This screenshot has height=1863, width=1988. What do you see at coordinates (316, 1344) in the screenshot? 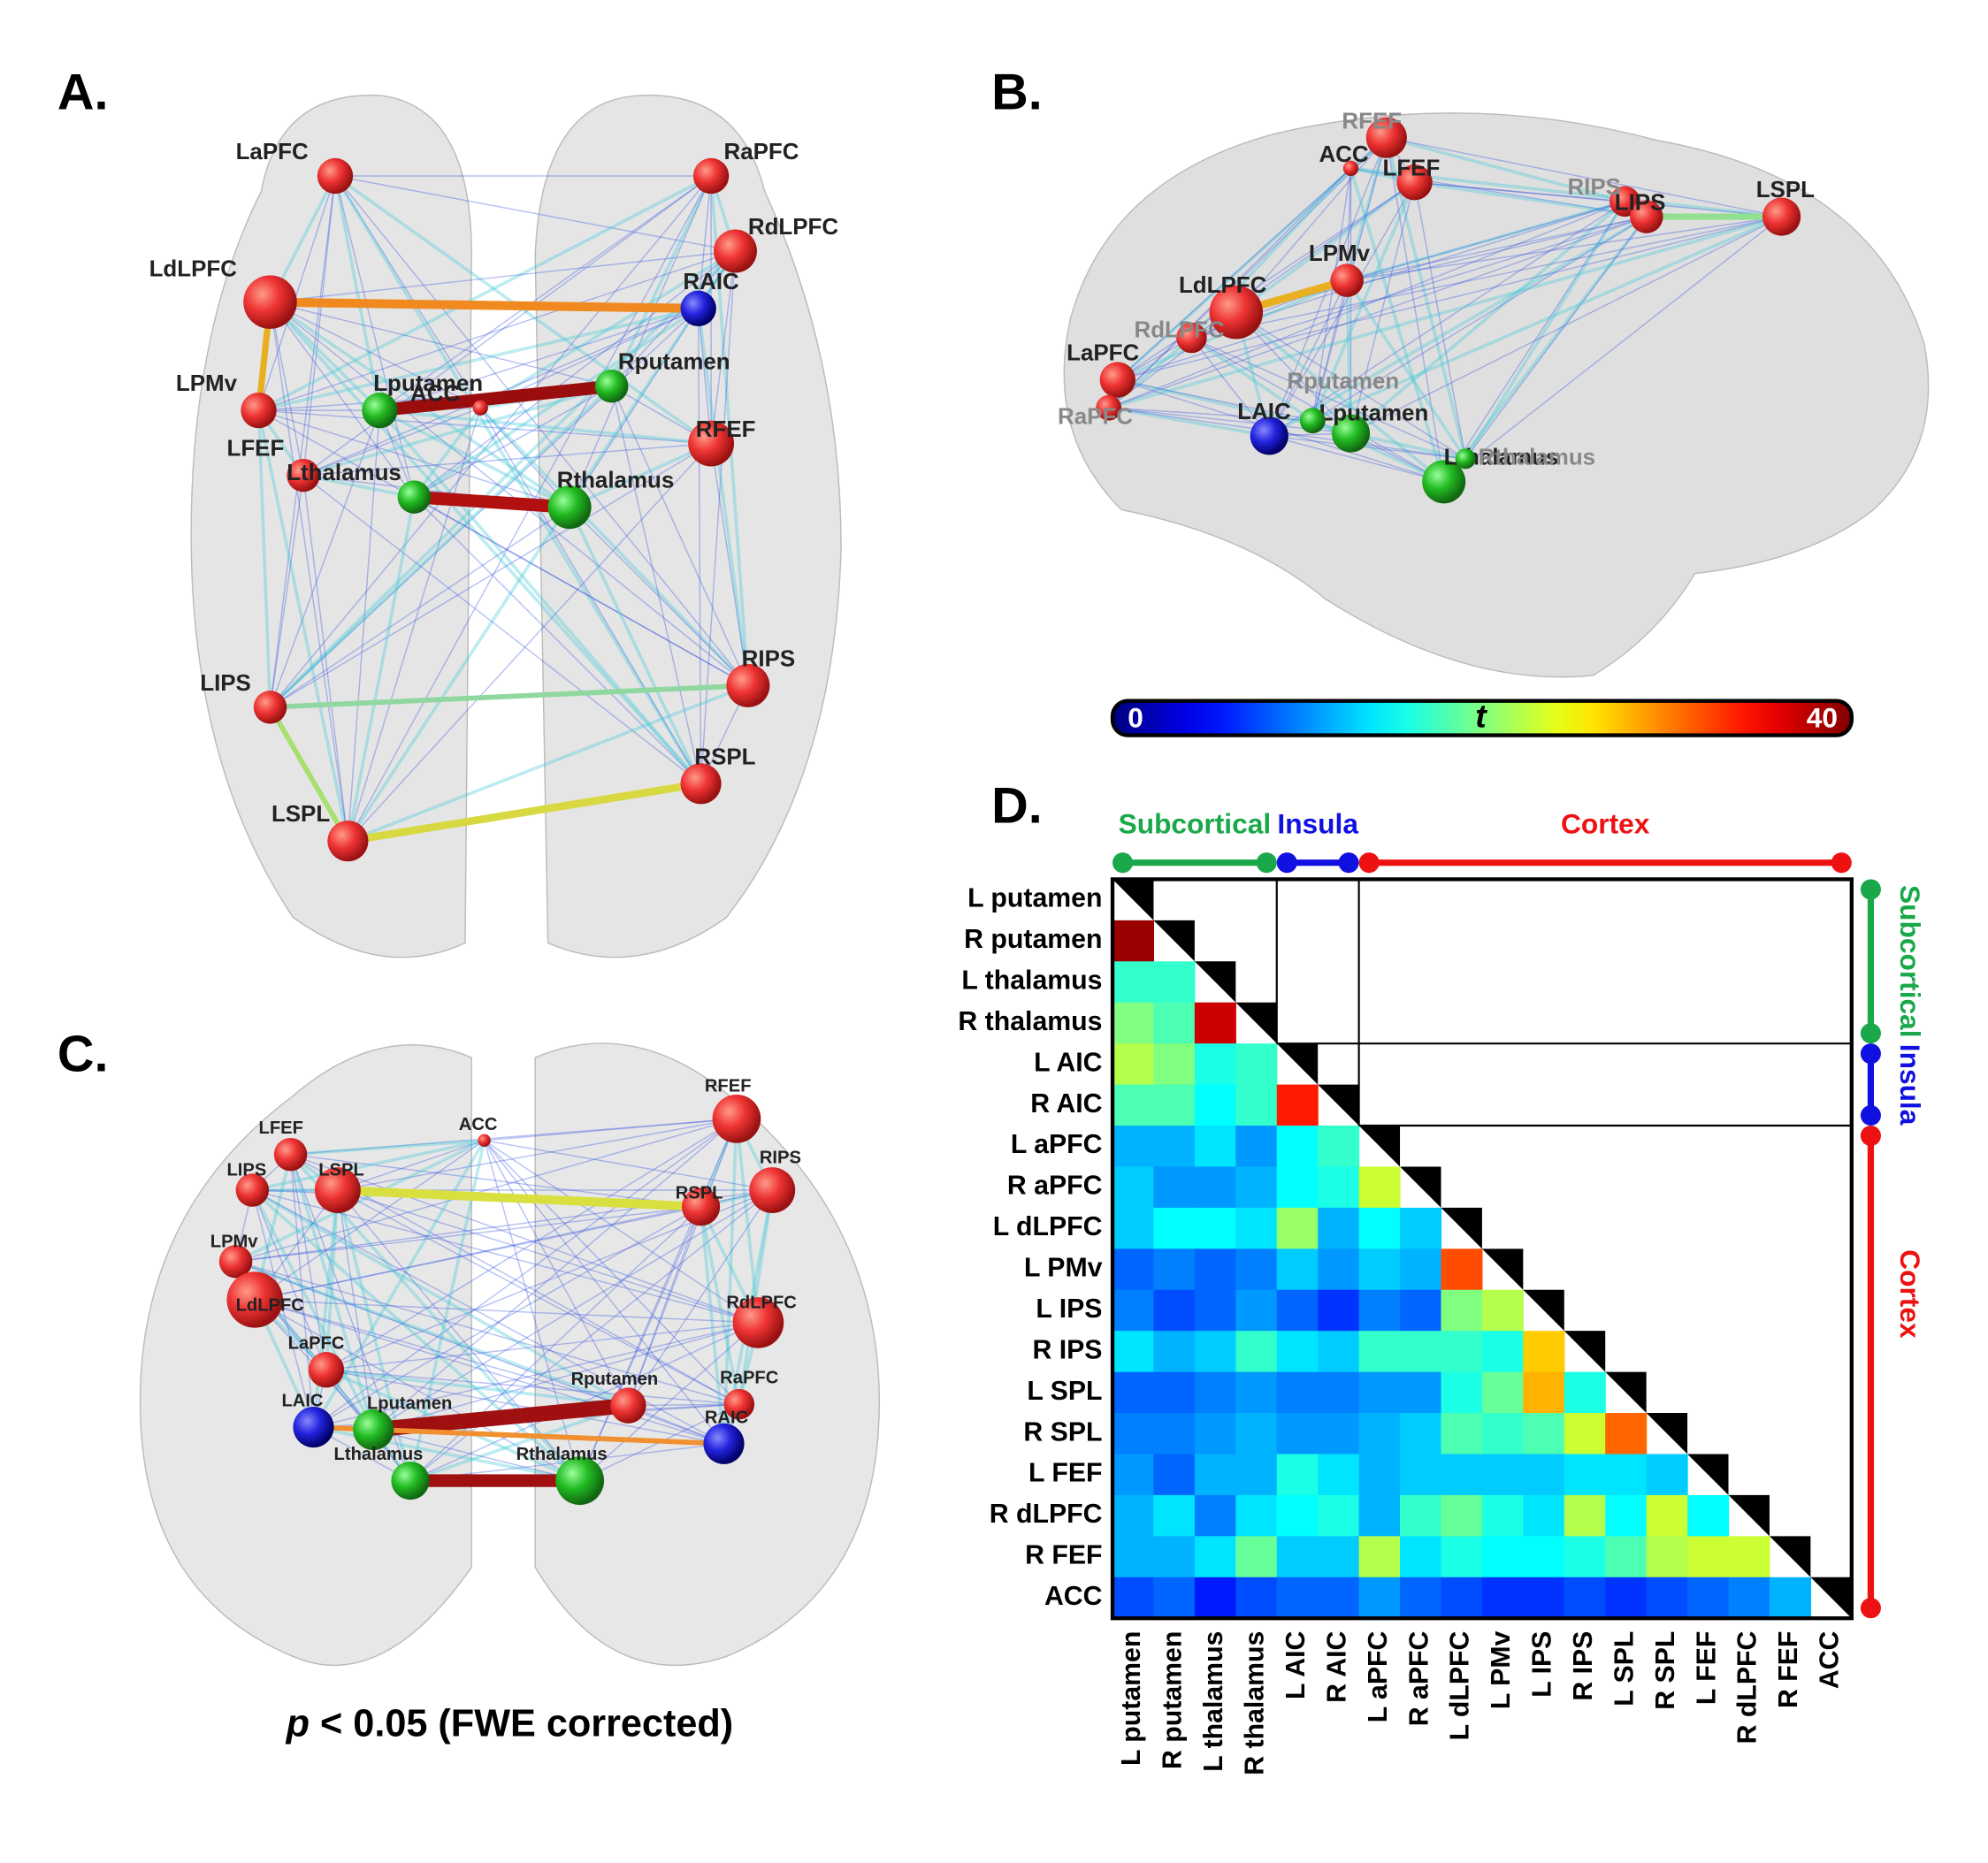
I see `node-label: LaPFC` at bounding box center [316, 1344].